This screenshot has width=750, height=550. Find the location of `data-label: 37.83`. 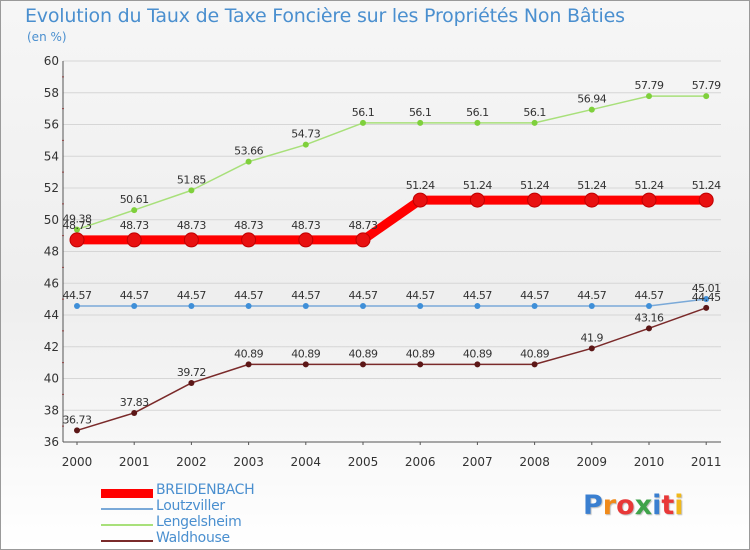

data-label: 37.83 is located at coordinates (134, 402).